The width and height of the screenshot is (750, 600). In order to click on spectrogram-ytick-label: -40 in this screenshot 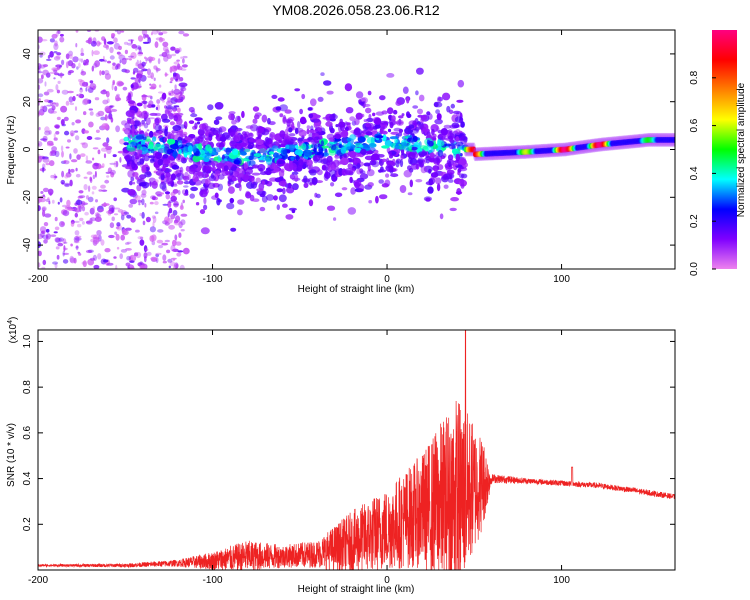, I will do `click(27, 244)`.